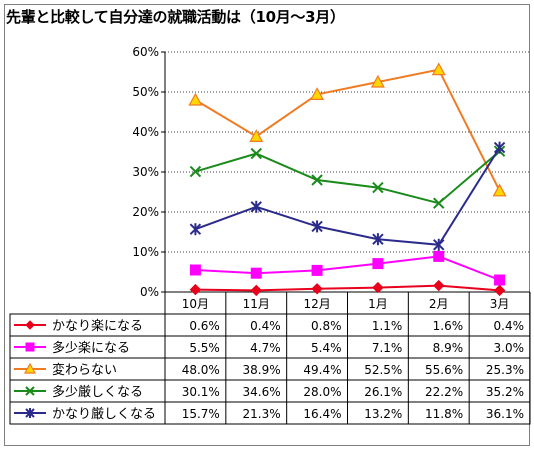 The height and width of the screenshot is (450, 534). Describe the element at coordinates (383, 414) in the screenshot. I see `data-label: 13.2%` at that location.